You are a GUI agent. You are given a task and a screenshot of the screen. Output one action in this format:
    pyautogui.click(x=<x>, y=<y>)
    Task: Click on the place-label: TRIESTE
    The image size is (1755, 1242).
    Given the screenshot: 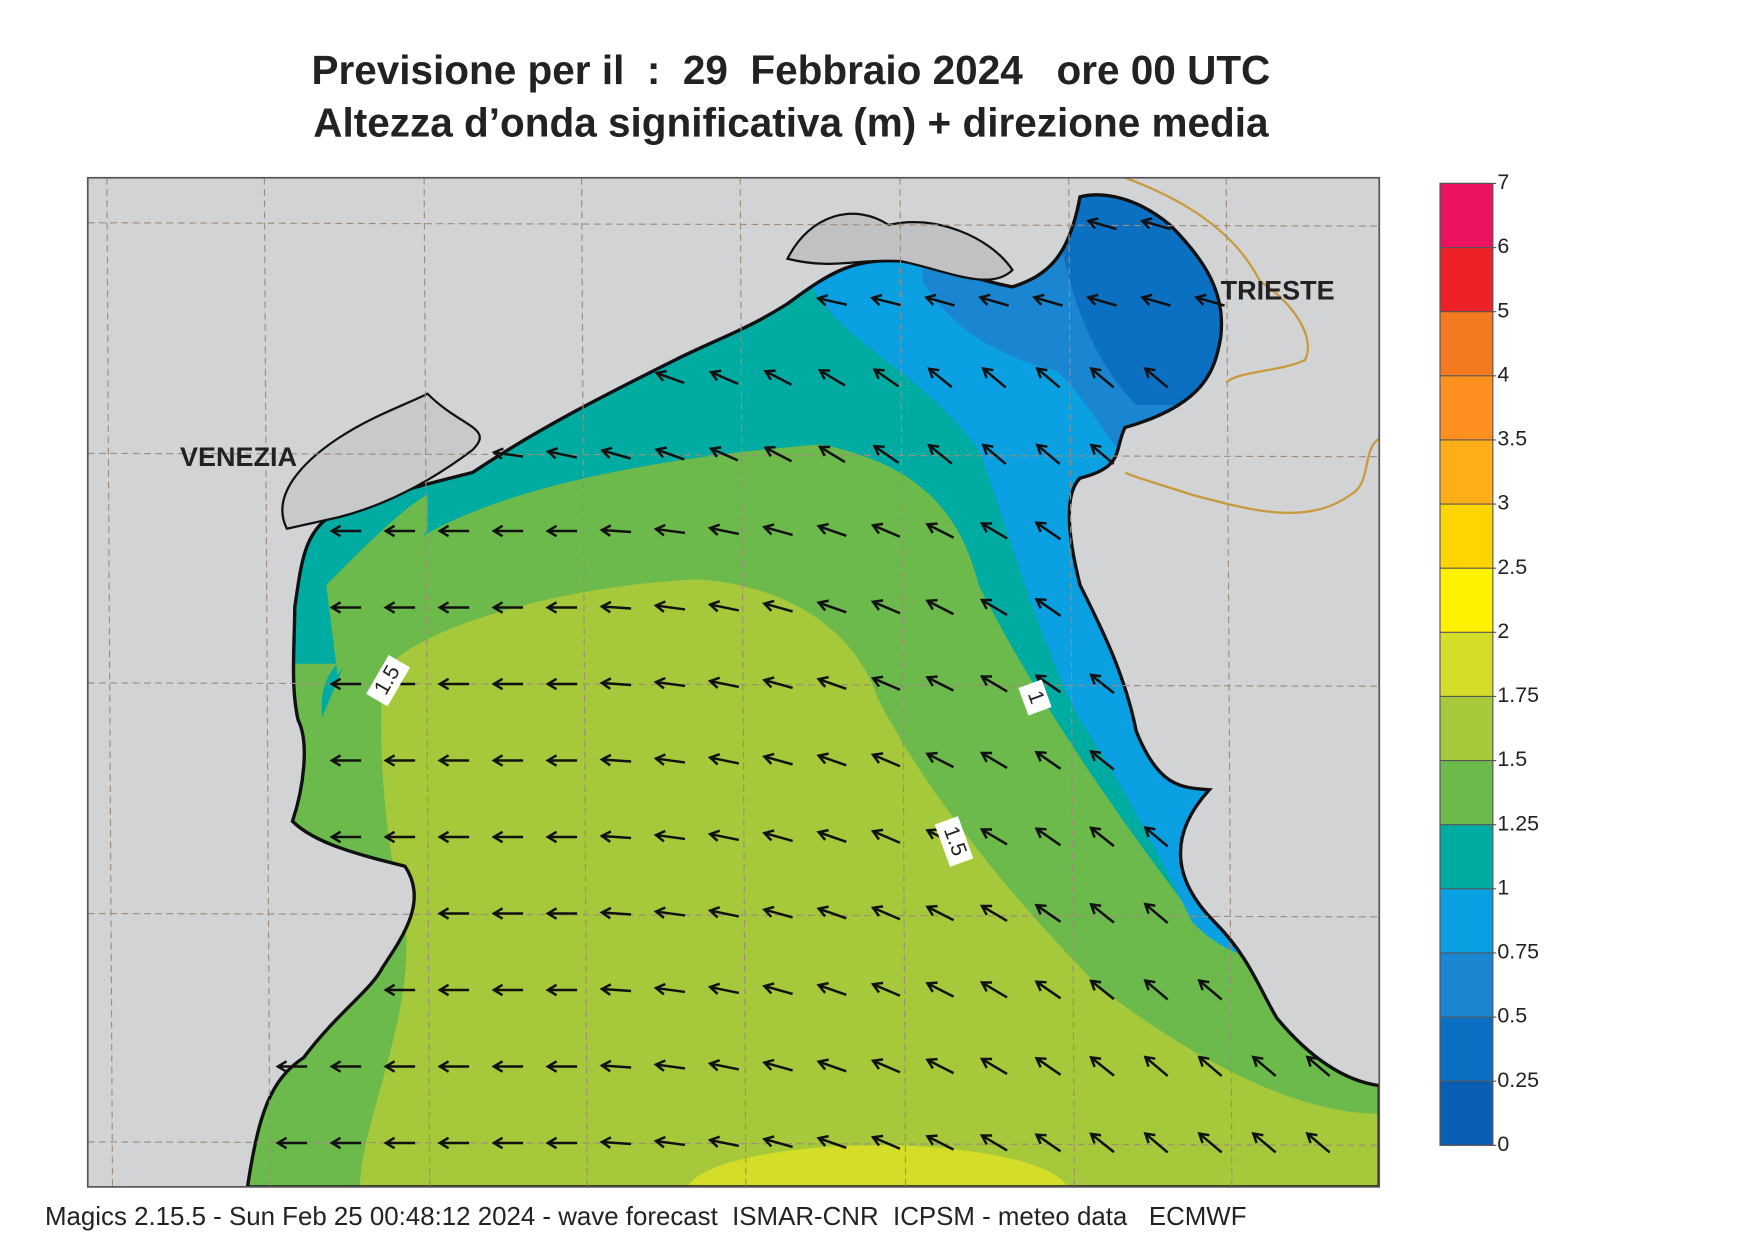 What is the action you would take?
    pyautogui.click(x=1278, y=291)
    